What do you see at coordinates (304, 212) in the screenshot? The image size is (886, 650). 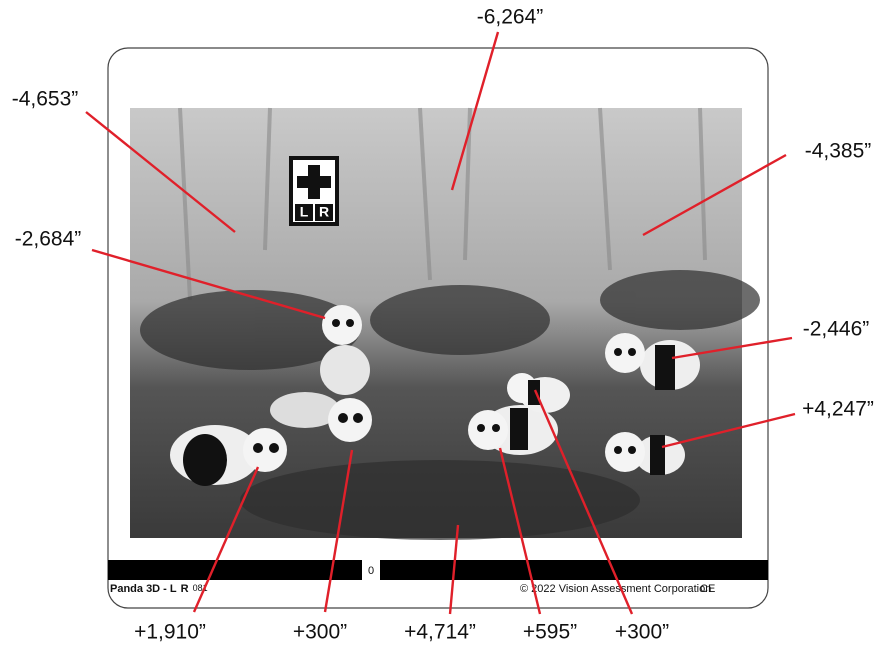 I see `stereo-left: L` at bounding box center [304, 212].